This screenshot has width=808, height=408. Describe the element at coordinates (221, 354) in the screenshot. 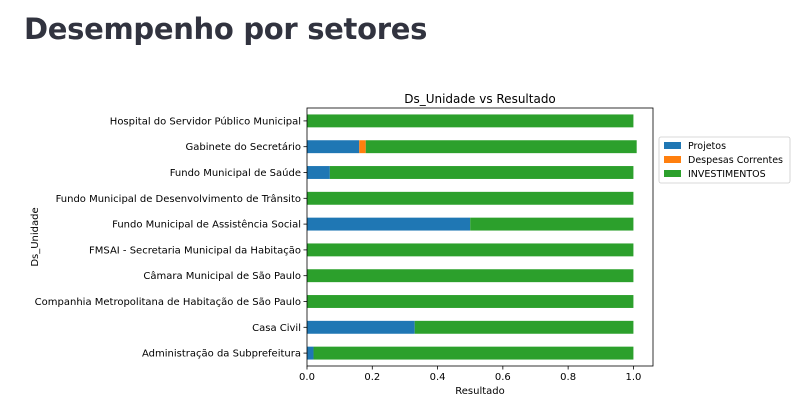

I see `y-tick-label: Administração da Subprefeitura` at that location.